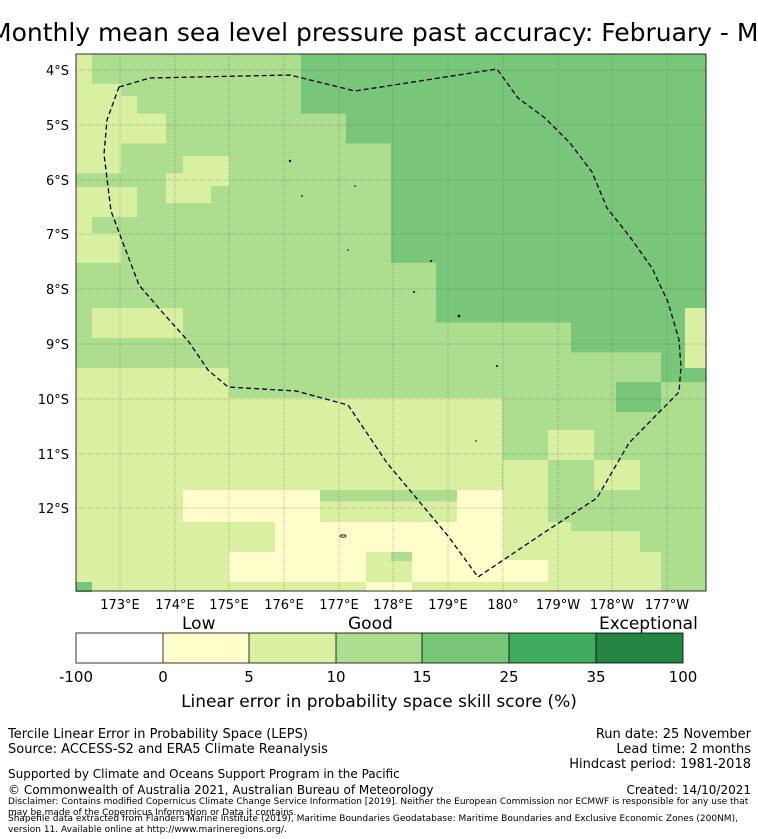 Image resolution: width=758 pixels, height=839 pixels. What do you see at coordinates (119, 648) in the screenshot?
I see `colorbar-segment` at bounding box center [119, 648].